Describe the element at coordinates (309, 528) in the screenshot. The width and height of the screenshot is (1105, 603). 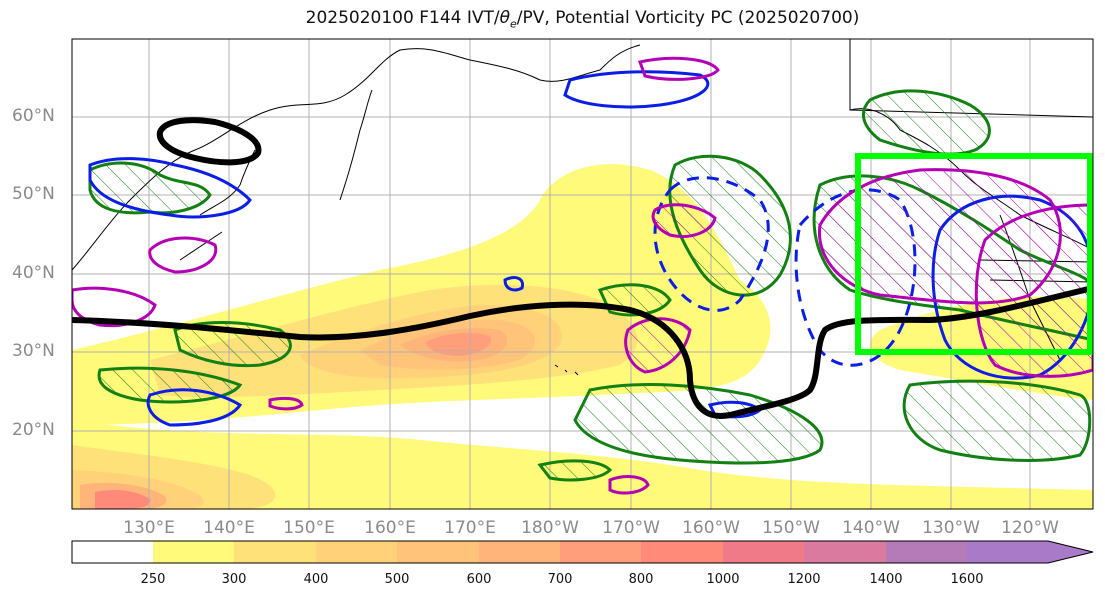
I see `lon-label-150e: 150°E` at that location.